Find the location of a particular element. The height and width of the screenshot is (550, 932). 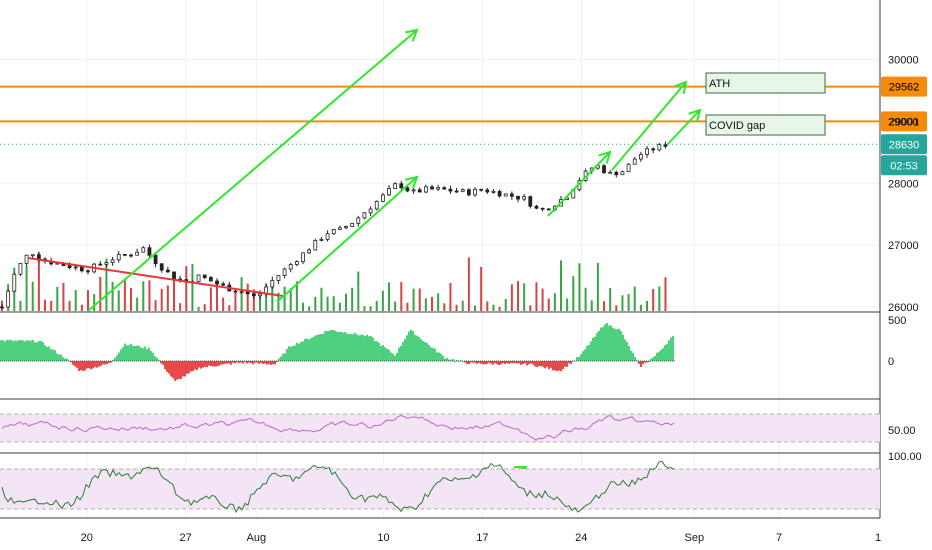

ath-annotation-box is located at coordinates (765, 83).